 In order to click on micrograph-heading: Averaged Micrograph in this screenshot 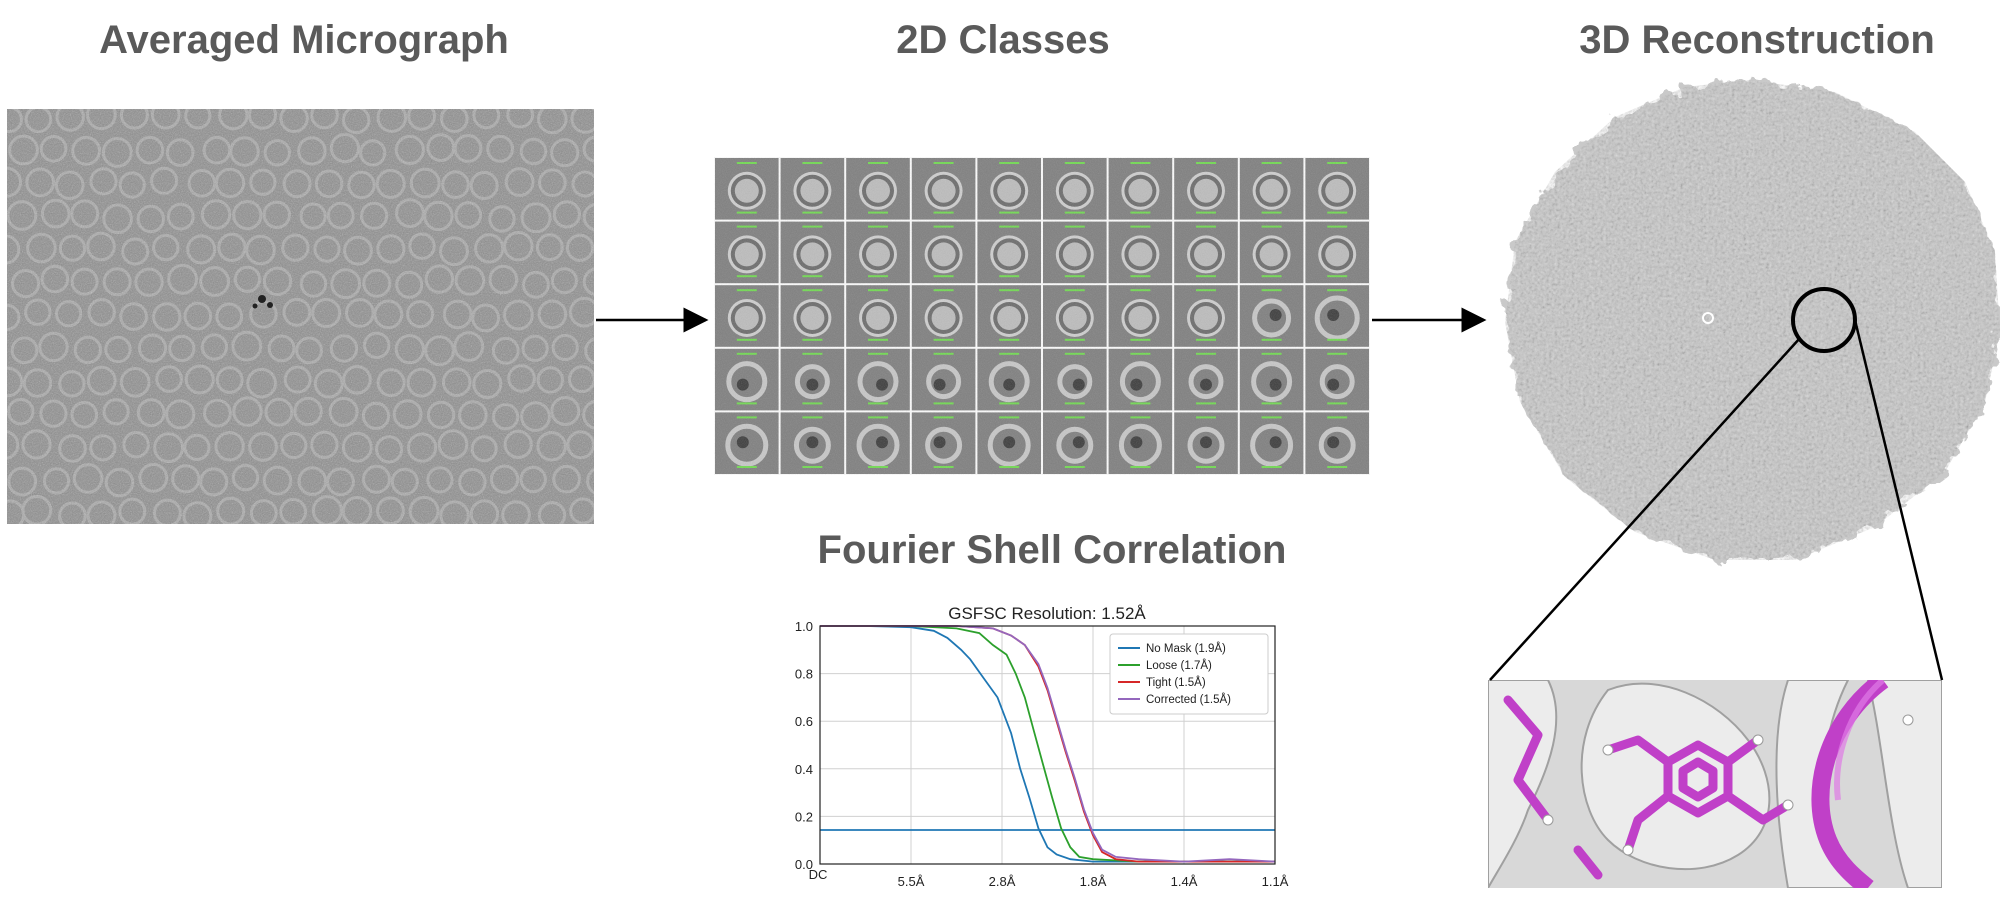, I will do `click(304, 40)`.